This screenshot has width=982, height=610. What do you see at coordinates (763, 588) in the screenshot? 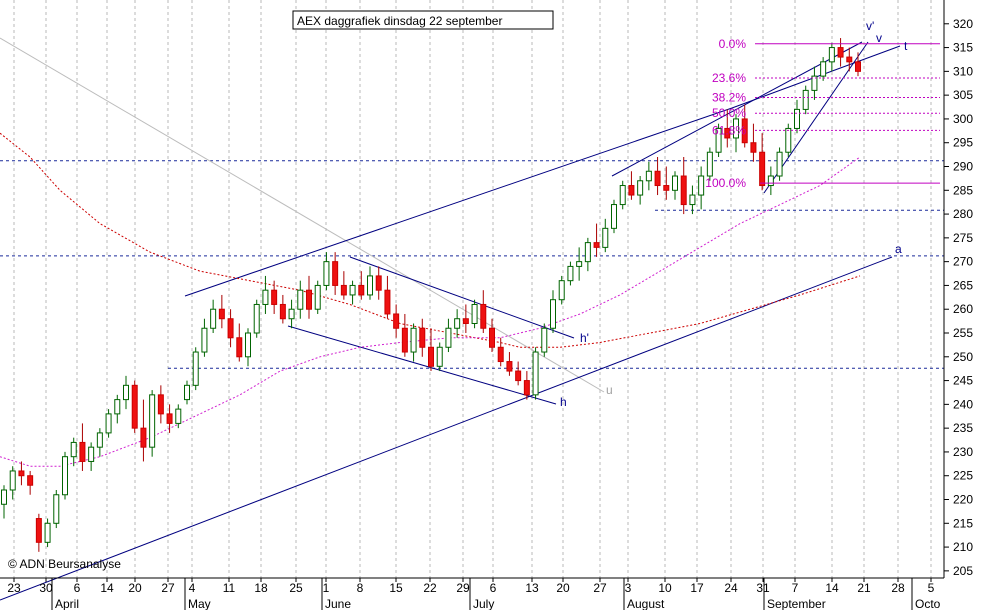
I see `x-tick-label: 31` at bounding box center [763, 588].